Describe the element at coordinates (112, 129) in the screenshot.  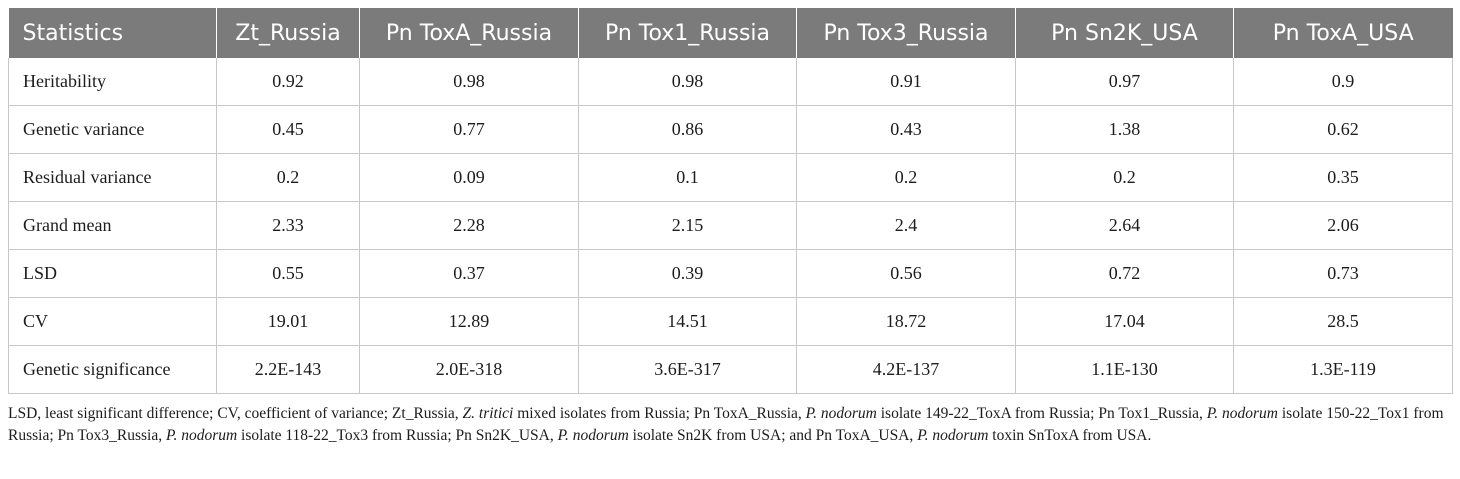
I see `row-label: Genetic variance` at that location.